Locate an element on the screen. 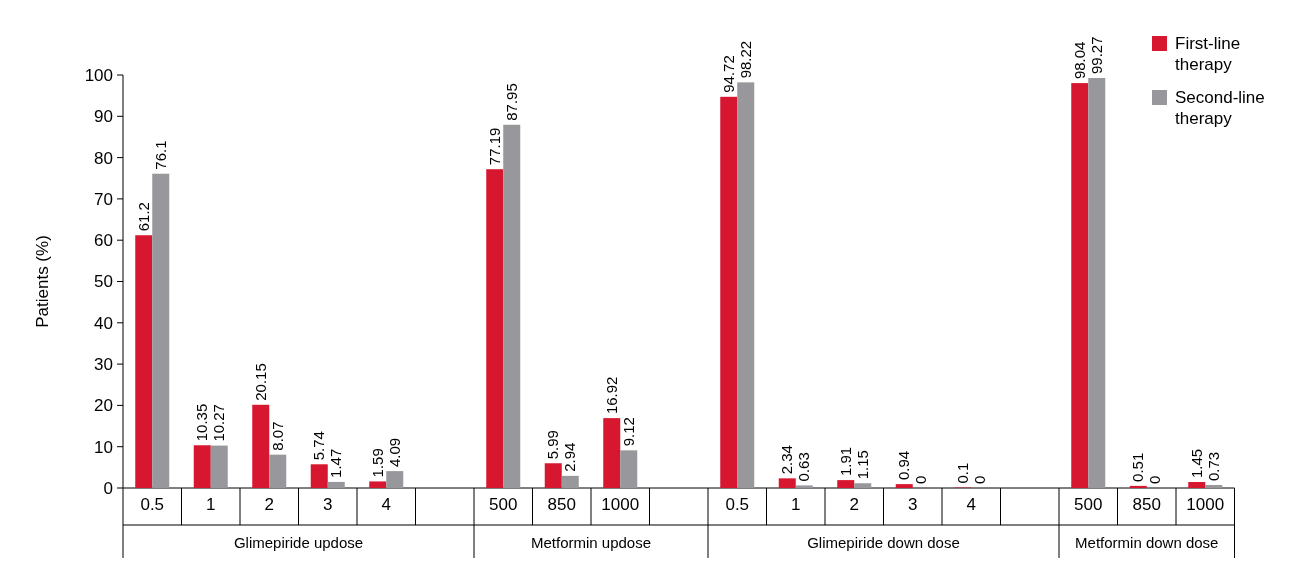 Image resolution: width=1293 pixels, height=562 pixels. data-label: 77.19 is located at coordinates (494, 146).